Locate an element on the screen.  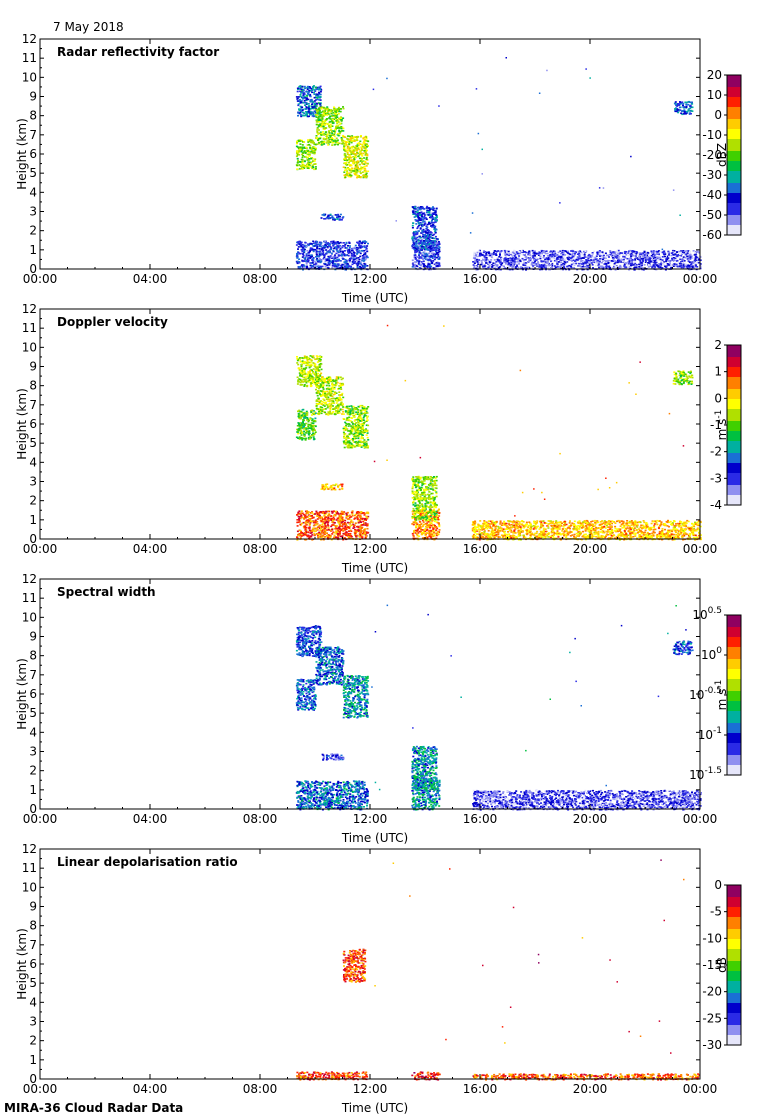
x-tick-label: 16:00 is located at coordinates (480, 279).